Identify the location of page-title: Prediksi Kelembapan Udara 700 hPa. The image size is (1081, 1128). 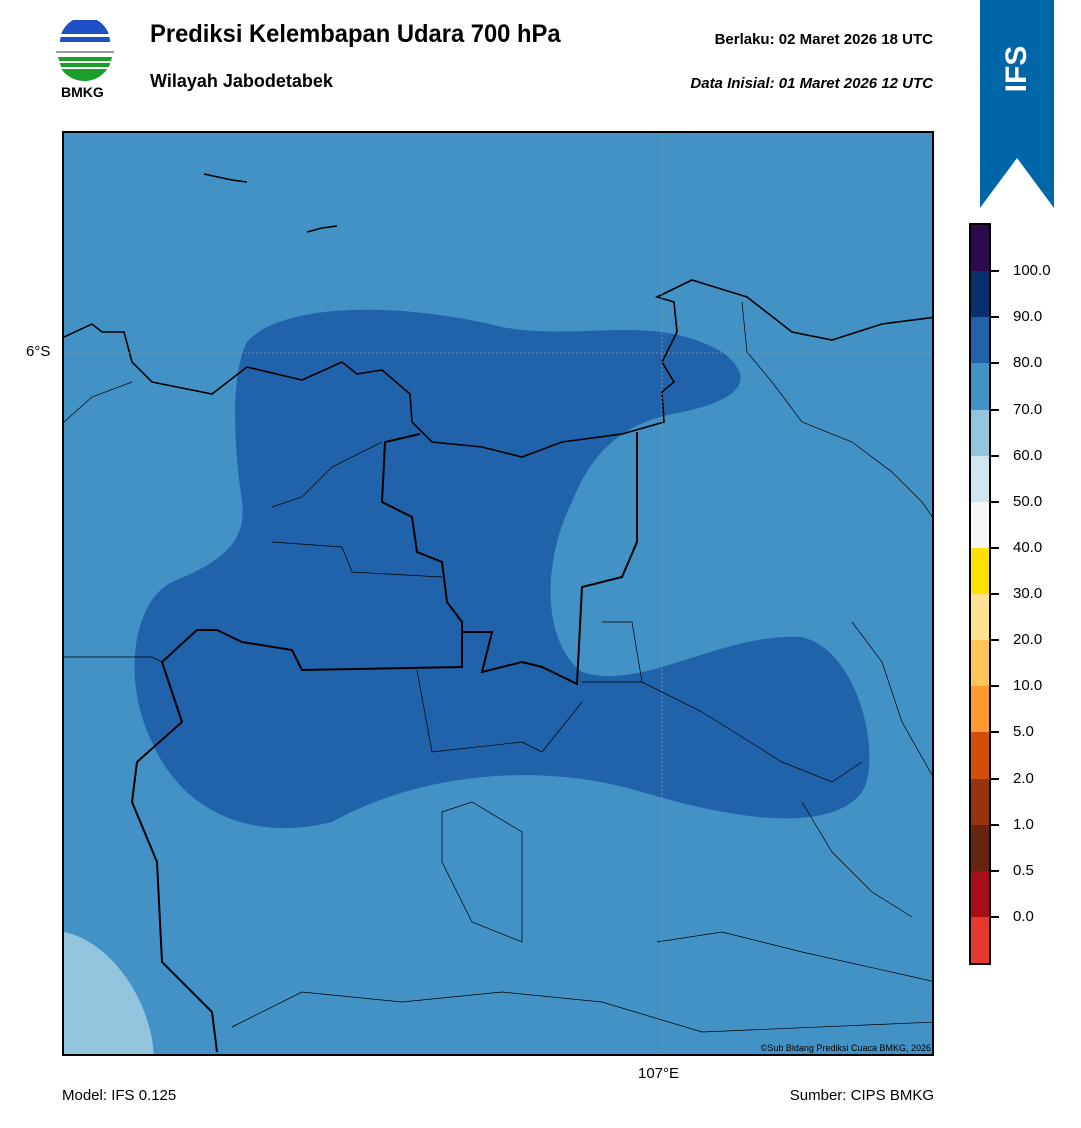
(355, 34).